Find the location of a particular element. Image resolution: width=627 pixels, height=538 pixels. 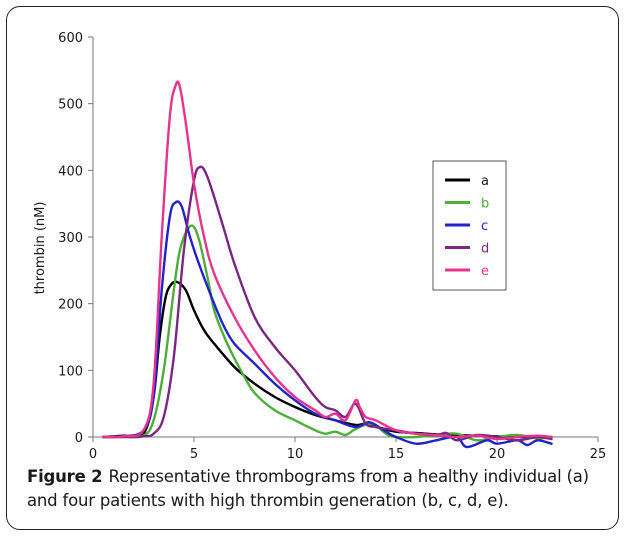

y-tick-label: 400 is located at coordinates (70, 171).